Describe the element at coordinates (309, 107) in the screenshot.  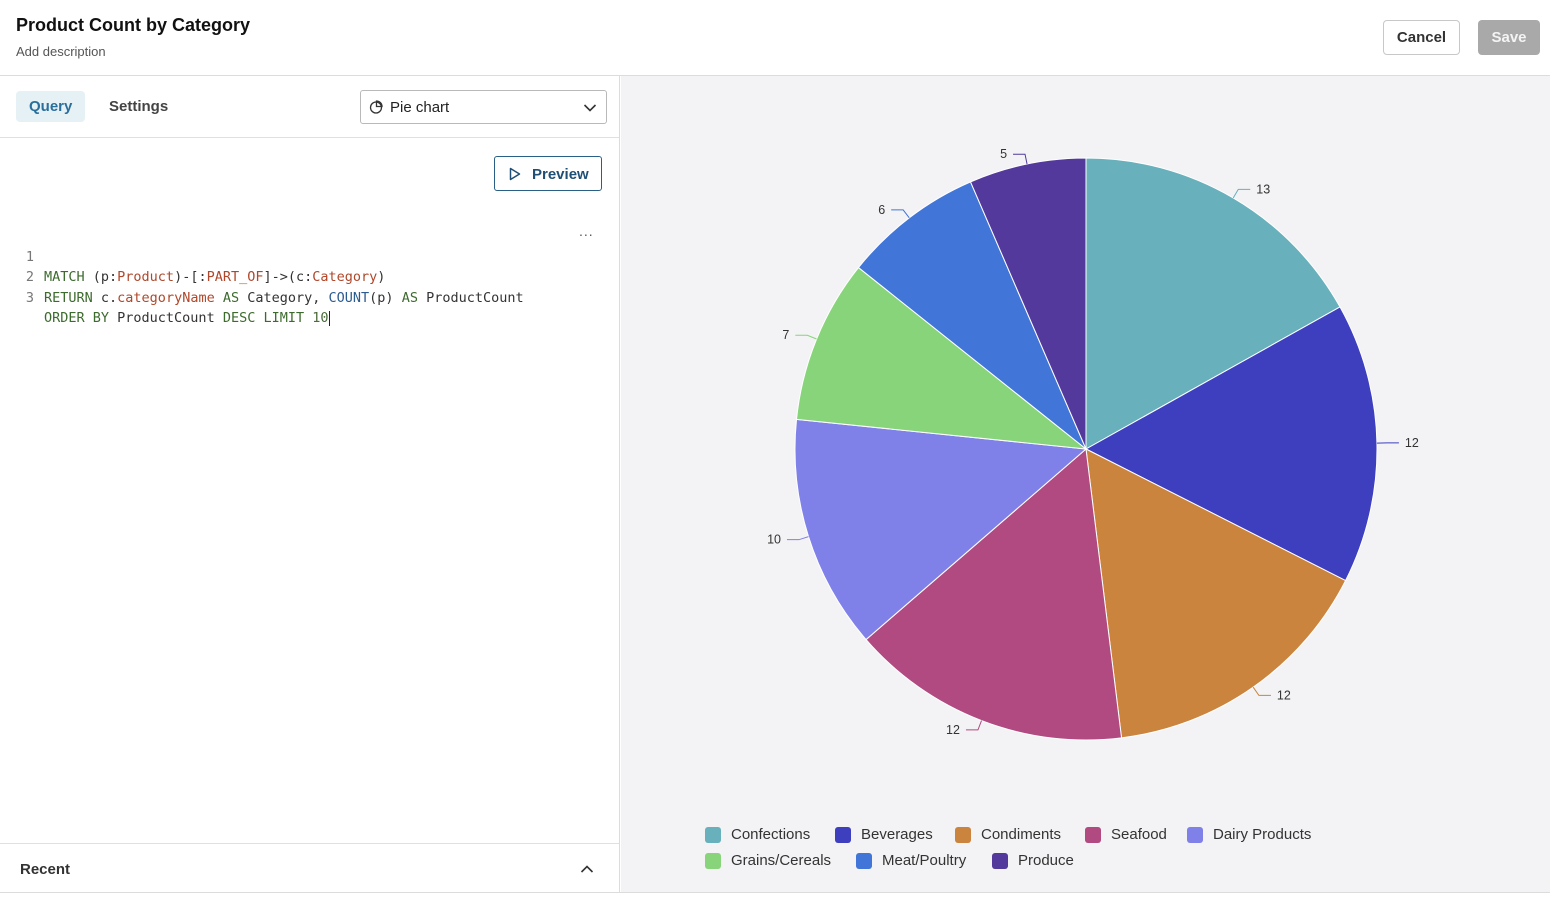
I see `panel-tabs: Query Settings Pie chart` at that location.